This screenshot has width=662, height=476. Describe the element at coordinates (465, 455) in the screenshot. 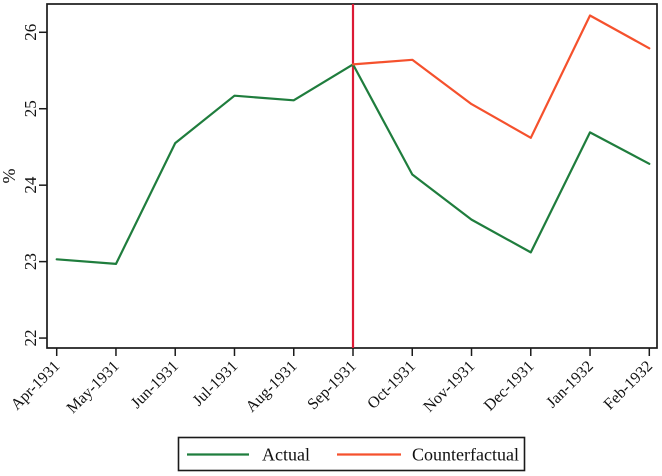

I see `legend-counterfactual-label: Counterfactual` at that location.